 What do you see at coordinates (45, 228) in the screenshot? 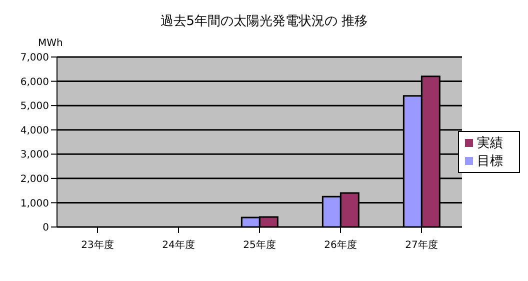
I see `y-tick-label: 0` at bounding box center [45, 228].